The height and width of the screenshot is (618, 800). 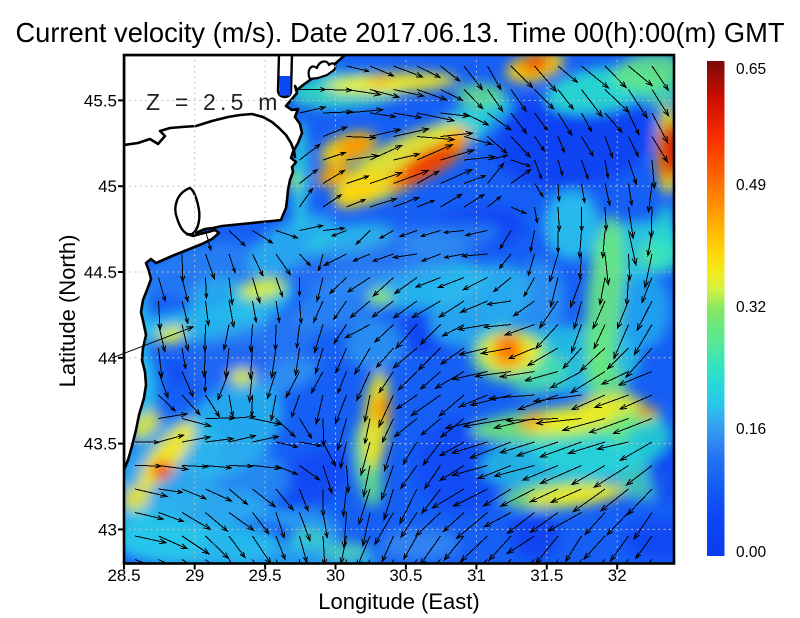 What do you see at coordinates (546, 575) in the screenshot?
I see `svg-text: 31.5` at bounding box center [546, 575].